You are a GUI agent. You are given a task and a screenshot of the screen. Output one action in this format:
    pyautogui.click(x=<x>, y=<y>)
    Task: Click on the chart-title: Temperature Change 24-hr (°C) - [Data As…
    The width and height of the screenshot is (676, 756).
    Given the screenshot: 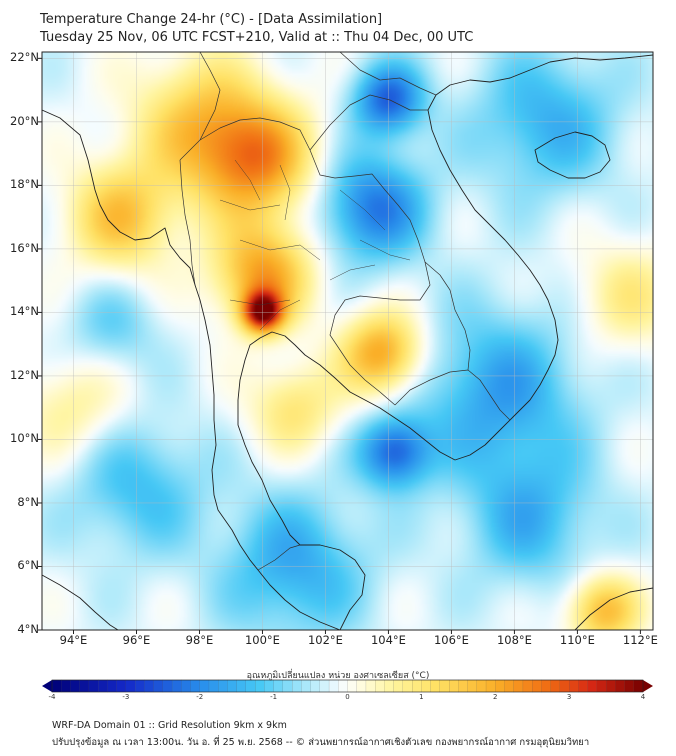 What is the action you would take?
    pyautogui.click(x=211, y=19)
    